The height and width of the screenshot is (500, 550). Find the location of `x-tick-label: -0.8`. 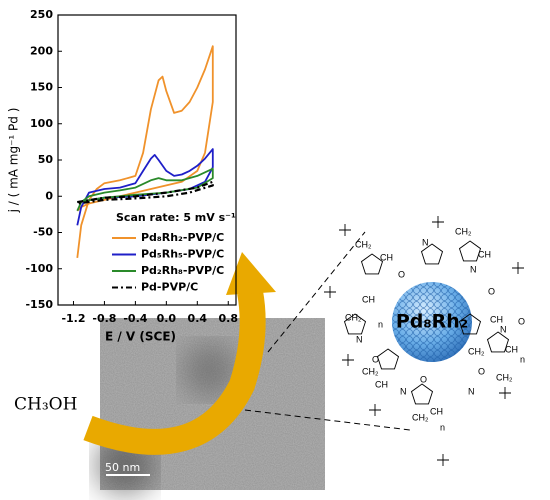

x-tick-label: -0.8 is located at coordinates (104, 318).